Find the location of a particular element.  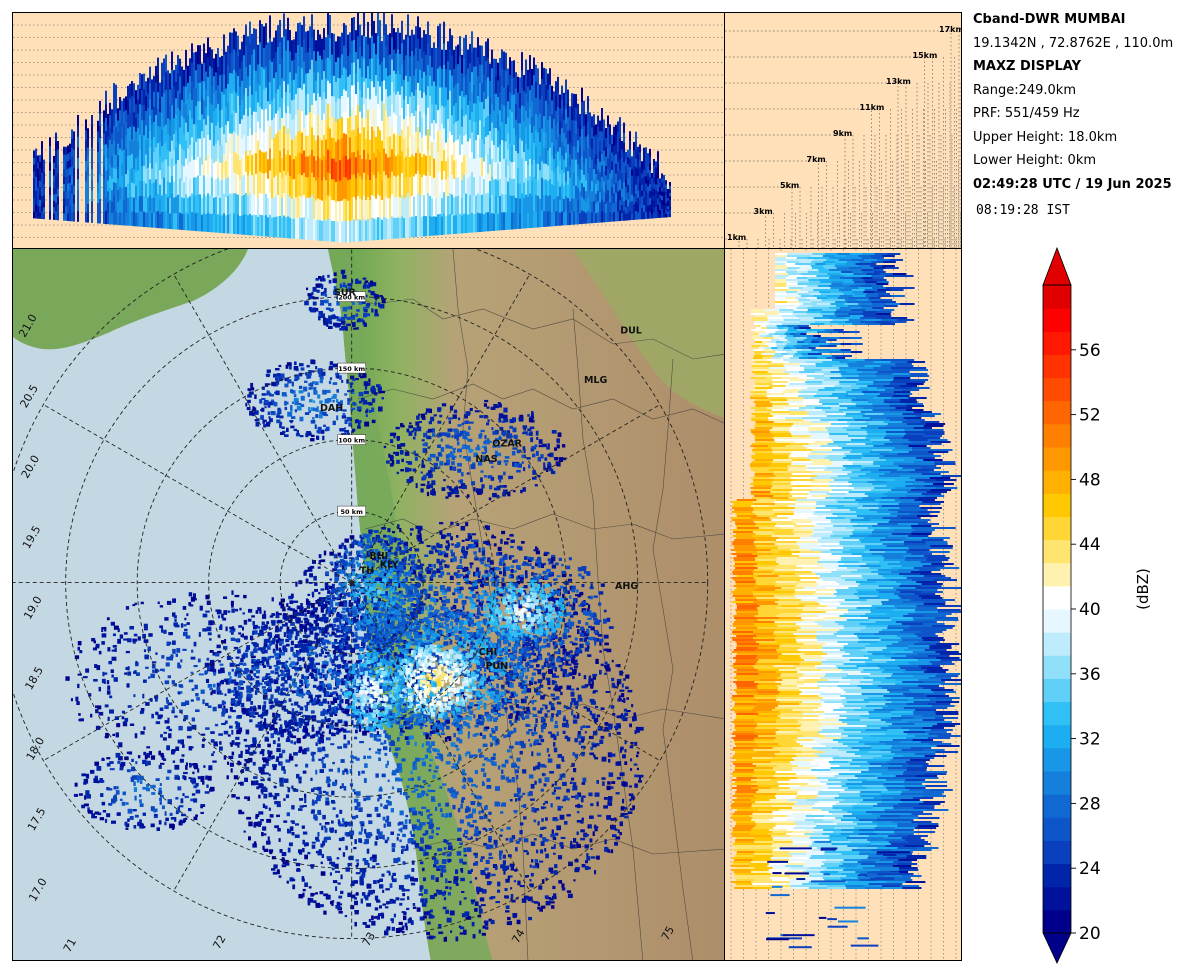

range-ring-label: 50 km is located at coordinates (351, 511).